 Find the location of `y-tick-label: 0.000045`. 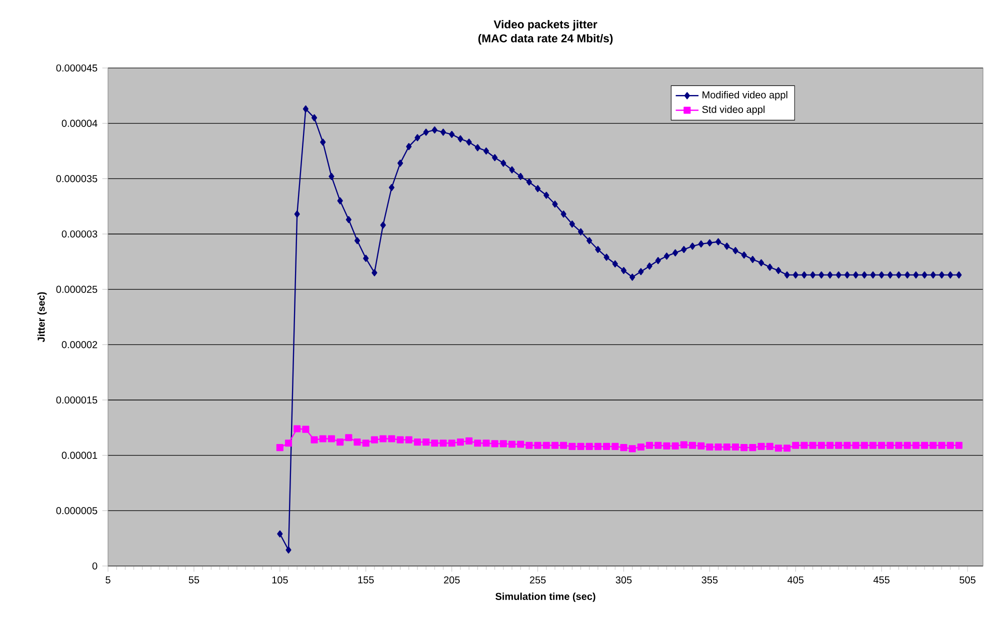

y-tick-label: 0.000045 is located at coordinates (77, 68).